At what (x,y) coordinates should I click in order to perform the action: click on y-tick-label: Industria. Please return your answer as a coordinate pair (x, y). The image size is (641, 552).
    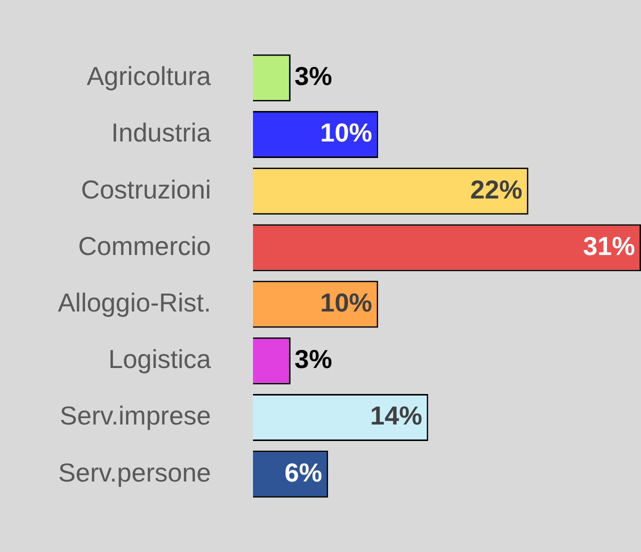
    Looking at the image, I should click on (161, 133).